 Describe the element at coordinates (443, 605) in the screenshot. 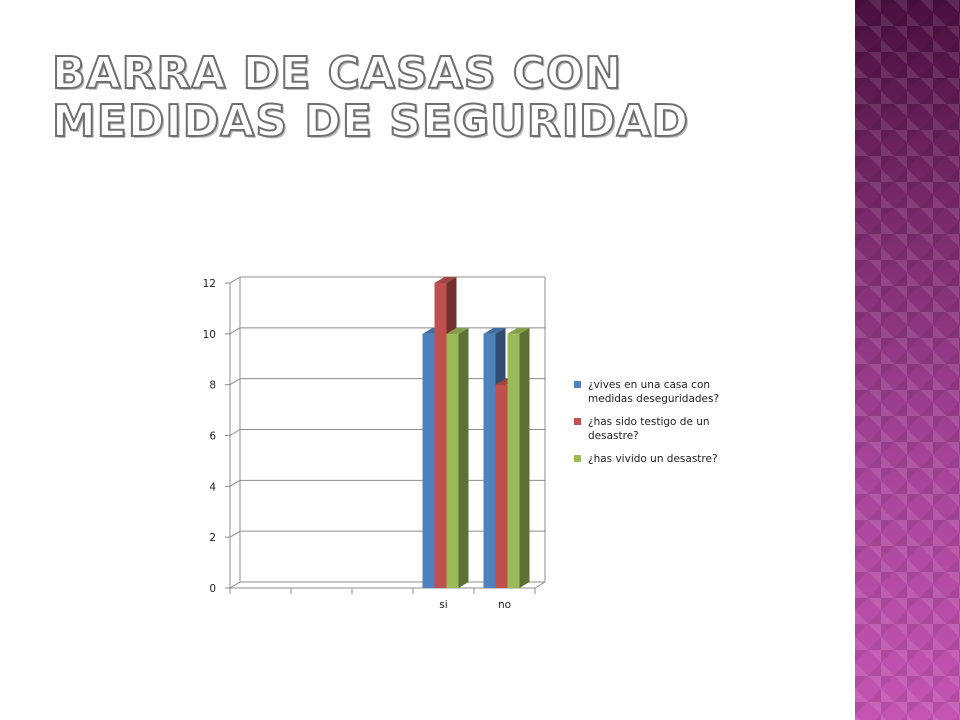

I see `x-tick-label: si` at that location.